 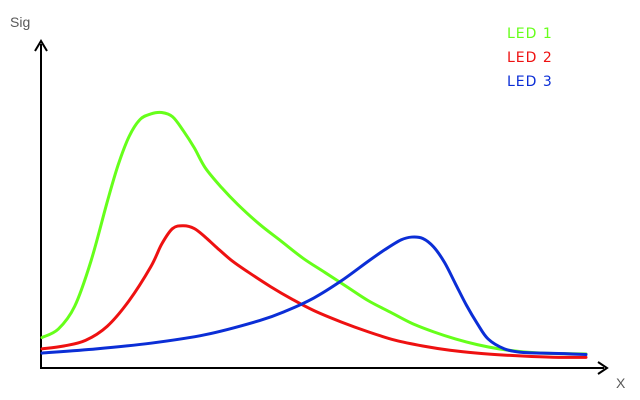 I want to click on x-axis-label: X, so click(x=621, y=383).